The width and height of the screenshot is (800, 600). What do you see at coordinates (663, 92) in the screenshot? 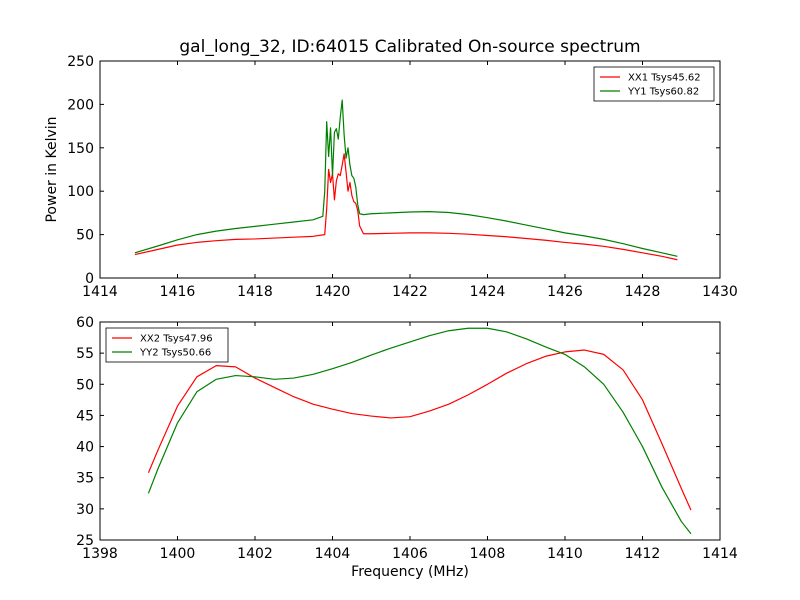
I see `legend-label: YY1 Tsys60.82` at bounding box center [663, 92].